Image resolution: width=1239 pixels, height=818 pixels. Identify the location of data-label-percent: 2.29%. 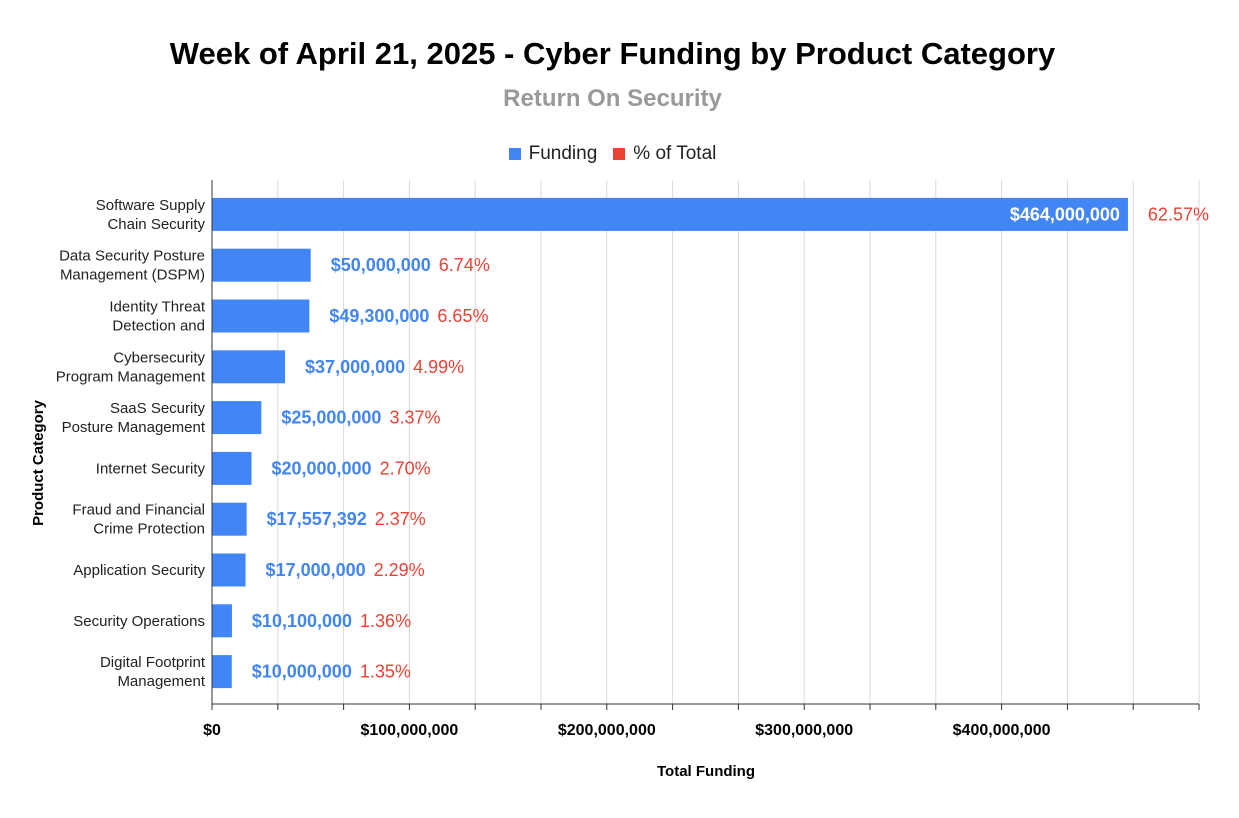
(399, 570).